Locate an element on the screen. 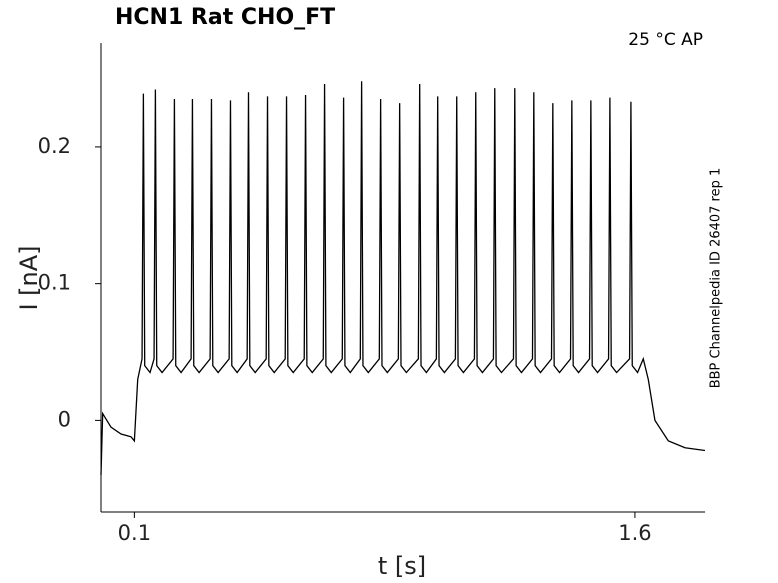 This screenshot has width=778, height=583. annotation: 25 °C AP is located at coordinates (665, 40).